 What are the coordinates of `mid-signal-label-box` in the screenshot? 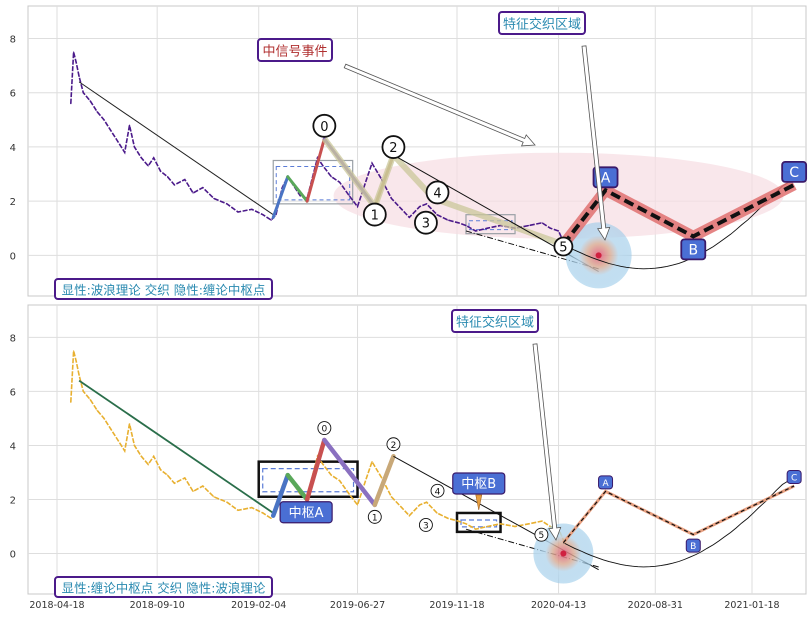 It's located at (295, 50).